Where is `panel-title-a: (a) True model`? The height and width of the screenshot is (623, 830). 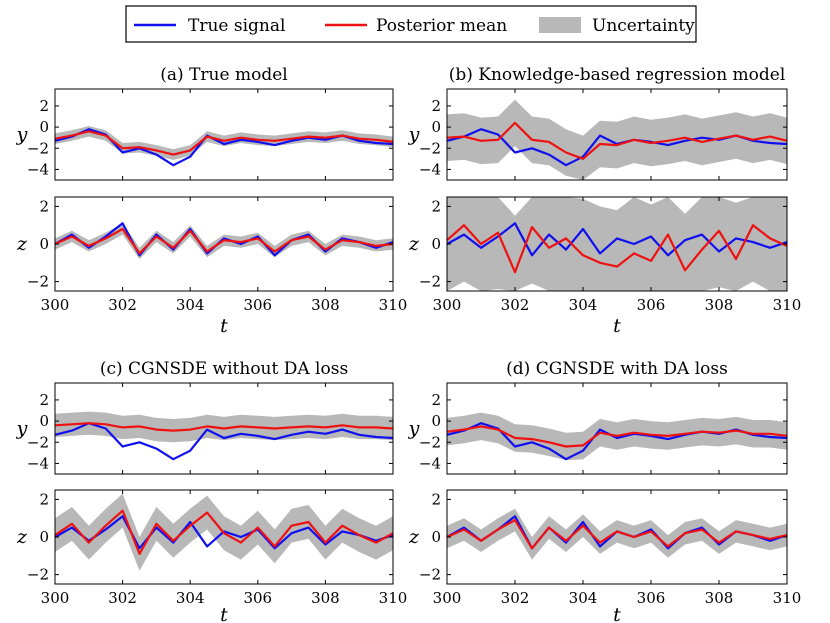 panel-title-a: (a) True model is located at coordinates (223, 75).